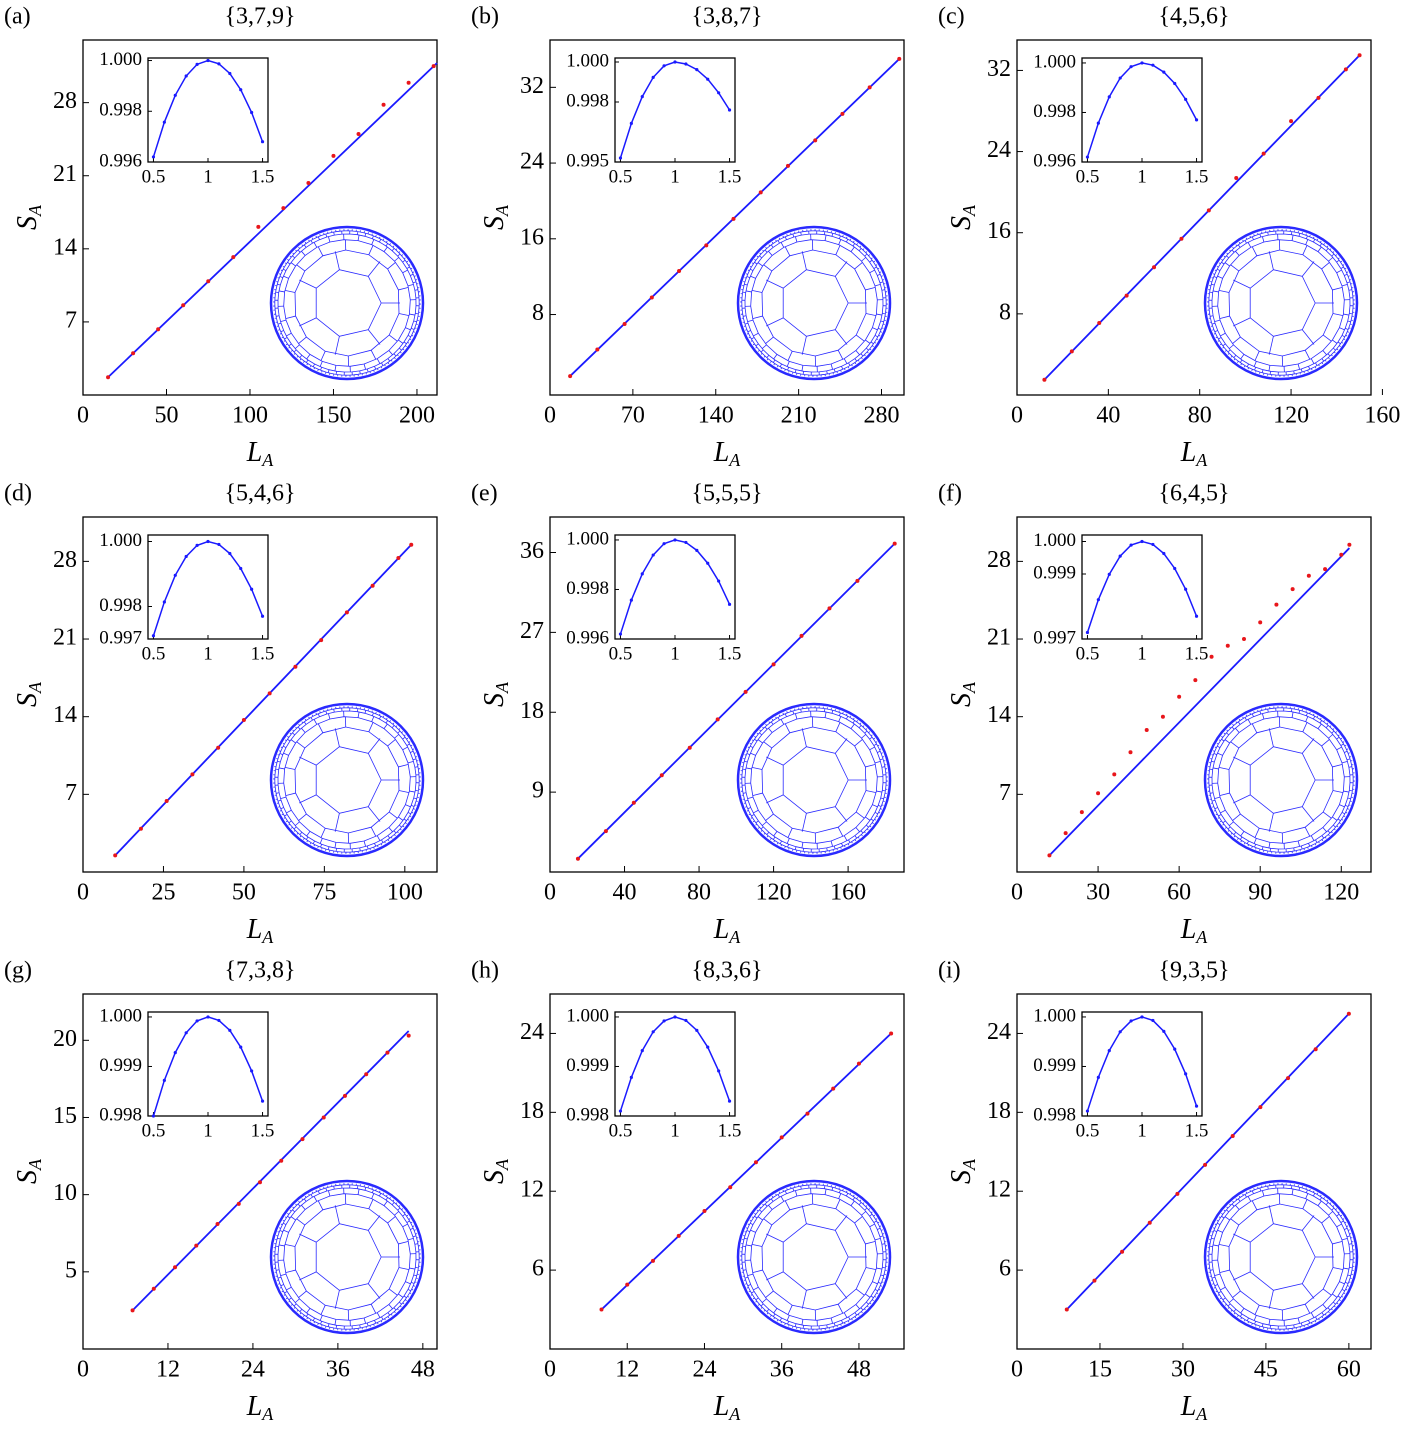 This screenshot has height=1431, width=1401. I want to click on tiling-boundary, so click(814, 1257).